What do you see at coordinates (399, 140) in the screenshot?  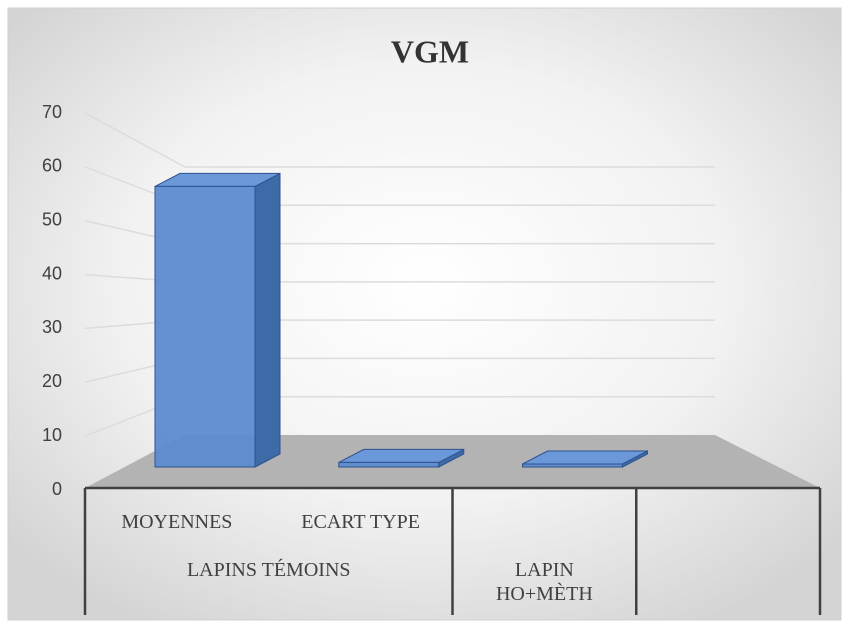 I see `grid-line` at bounding box center [399, 140].